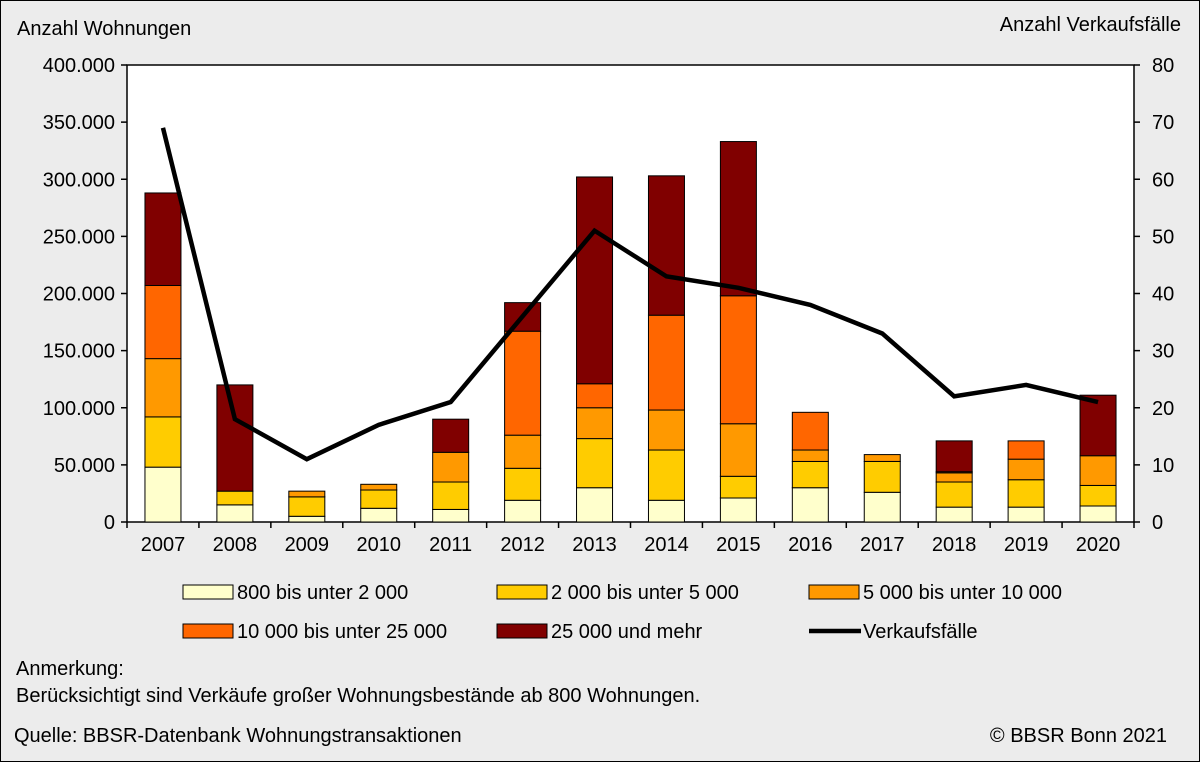 The height and width of the screenshot is (762, 1200). I want to click on x-tick-label: 2014, so click(666, 545).